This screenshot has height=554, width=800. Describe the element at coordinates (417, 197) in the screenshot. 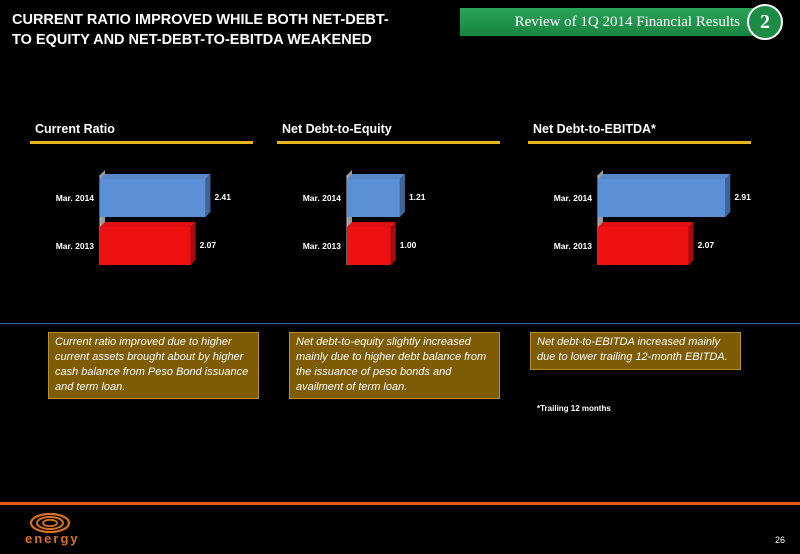

I see `value-label: 1.21` at that location.